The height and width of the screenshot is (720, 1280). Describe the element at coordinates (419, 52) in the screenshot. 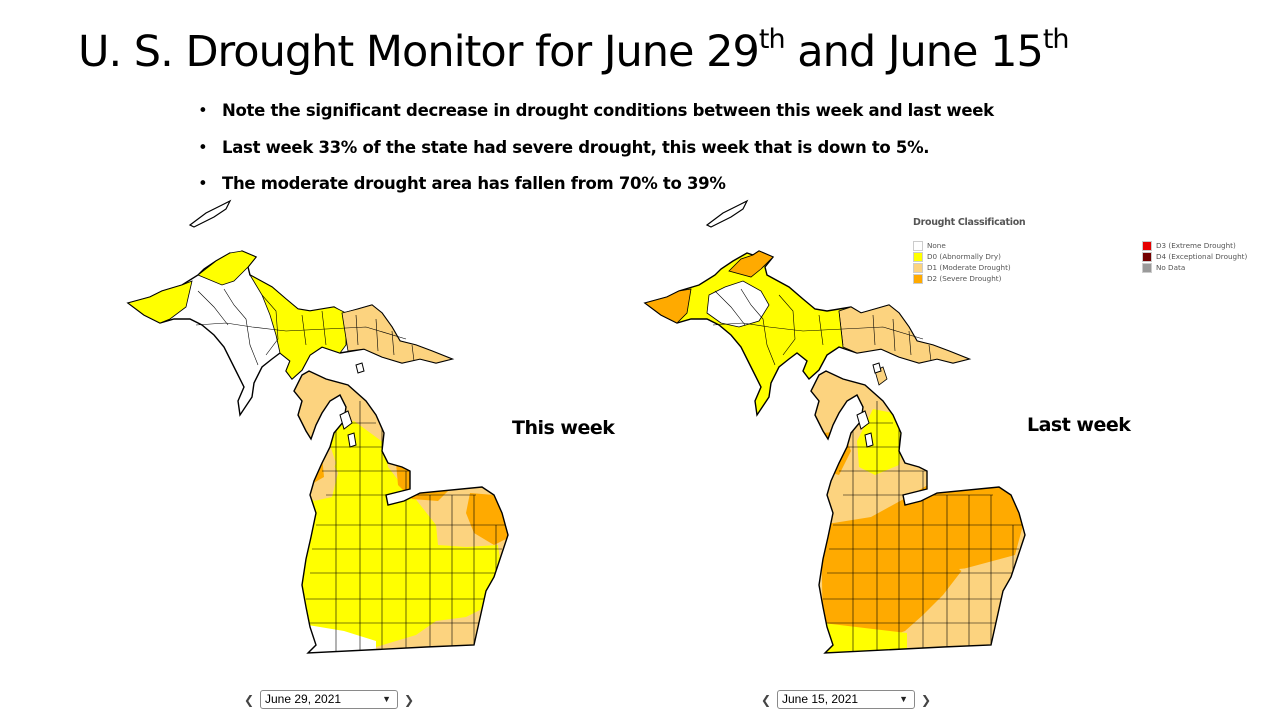

I see `title-main: U. S. Drought Monitor for June 29` at that location.